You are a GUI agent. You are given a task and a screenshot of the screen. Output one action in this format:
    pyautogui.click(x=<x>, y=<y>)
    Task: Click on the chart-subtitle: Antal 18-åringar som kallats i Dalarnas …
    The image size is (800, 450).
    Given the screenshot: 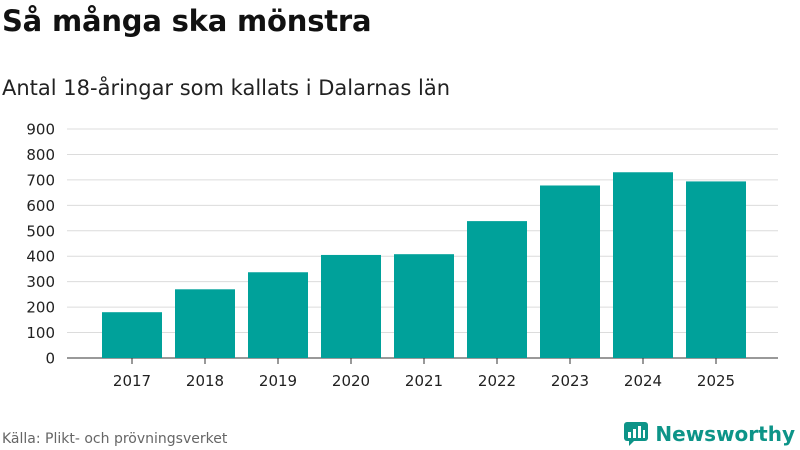 What is the action you would take?
    pyautogui.click(x=226, y=88)
    